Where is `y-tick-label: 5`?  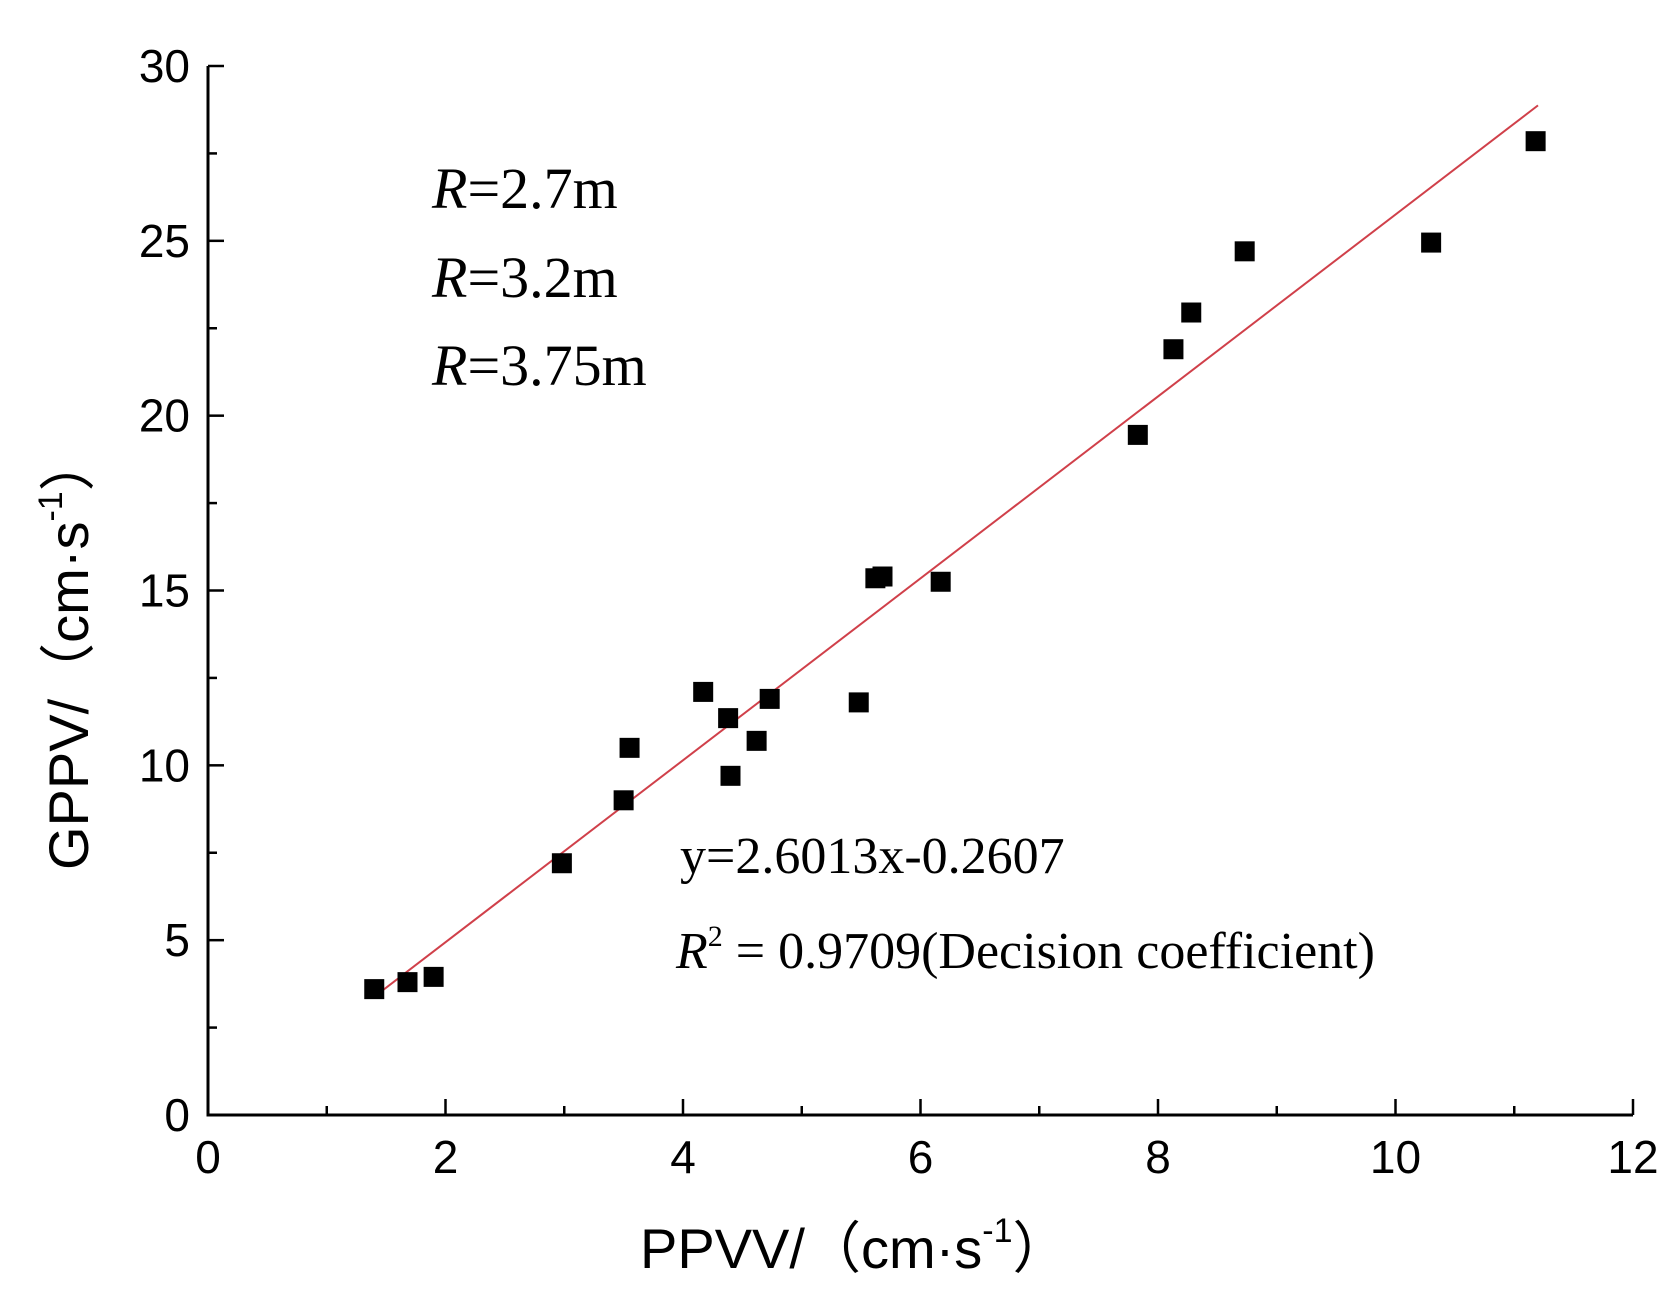
y-tick-label: 5 is located at coordinates (177, 940).